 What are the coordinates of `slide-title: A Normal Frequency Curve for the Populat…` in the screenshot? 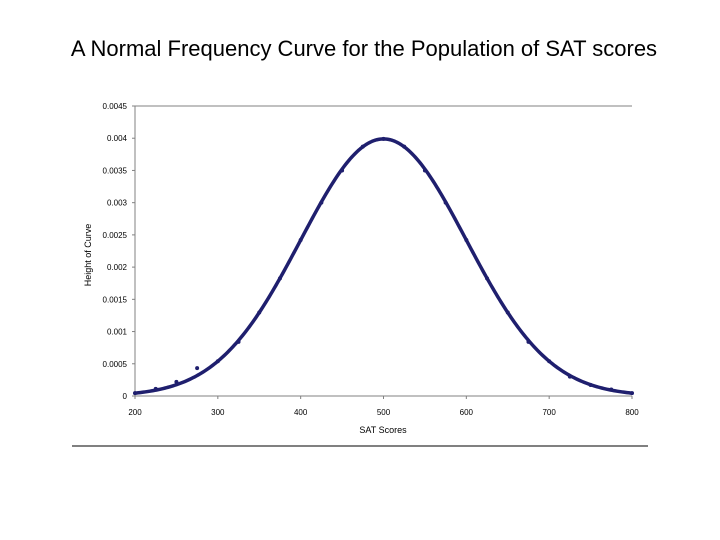 It's located at (364, 48).